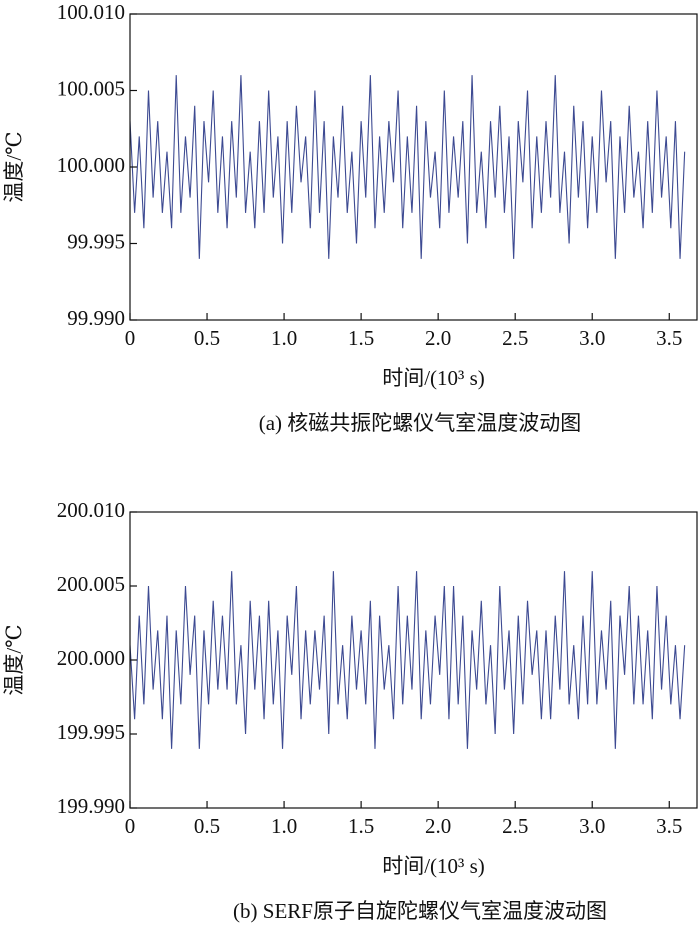  Describe the element at coordinates (91, 12) in the screenshot. I see `y-tick-label: 100.010` at that location.